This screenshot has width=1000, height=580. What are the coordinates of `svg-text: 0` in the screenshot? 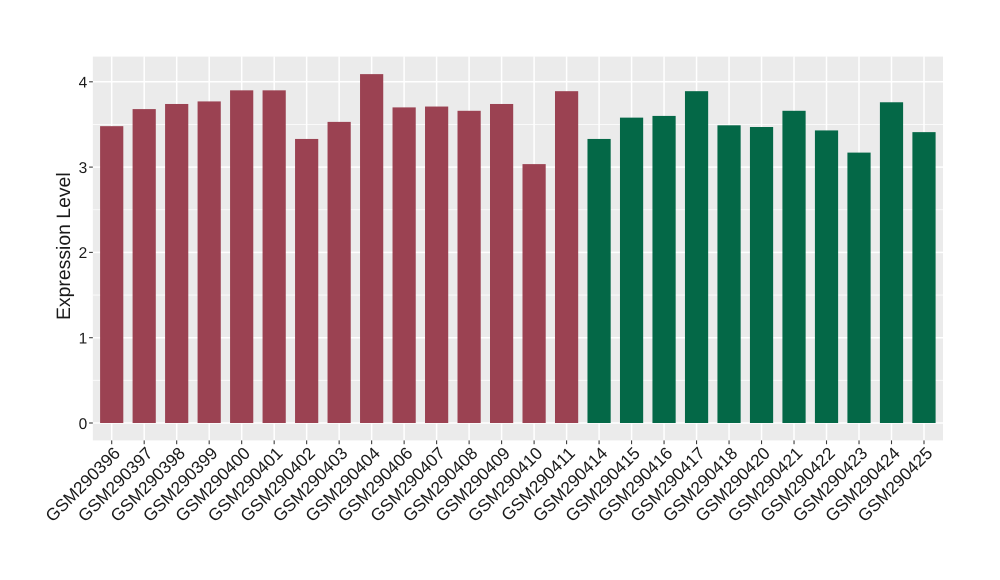 It's located at (83, 424).